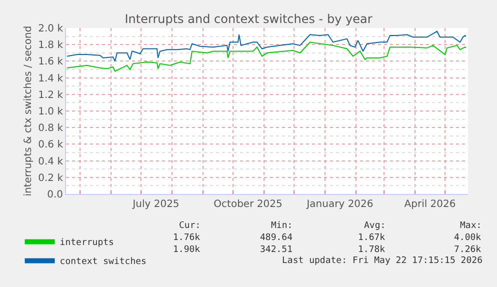 The height and width of the screenshot is (287, 497). What do you see at coordinates (282, 226) in the screenshot?
I see `text: Min:` at bounding box center [282, 226].